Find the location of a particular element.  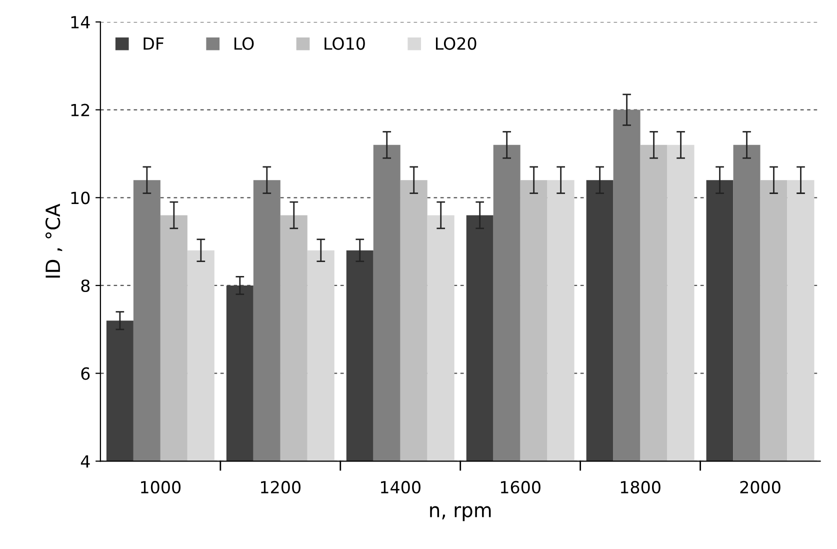

x-tick-label: 2000 is located at coordinates (760, 487).